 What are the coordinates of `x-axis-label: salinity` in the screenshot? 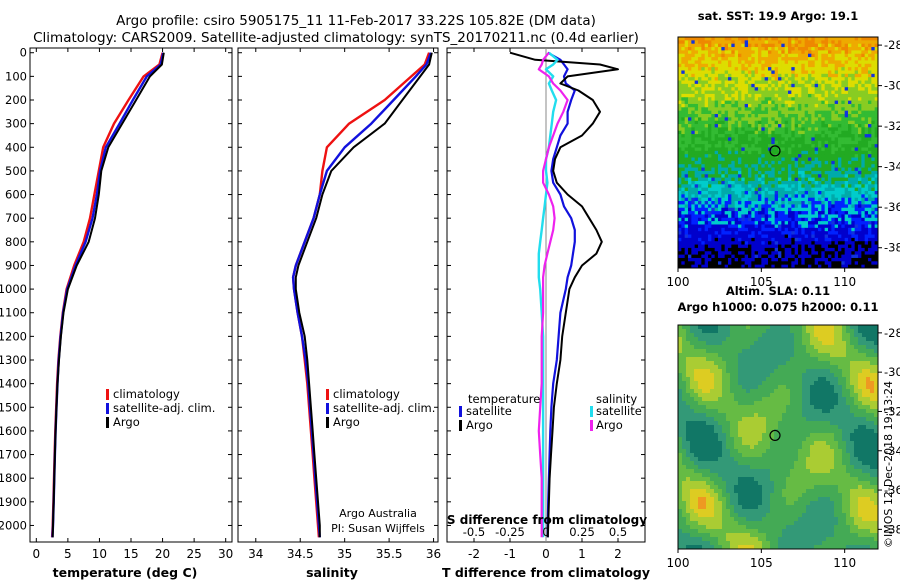 It's located at (332, 572).